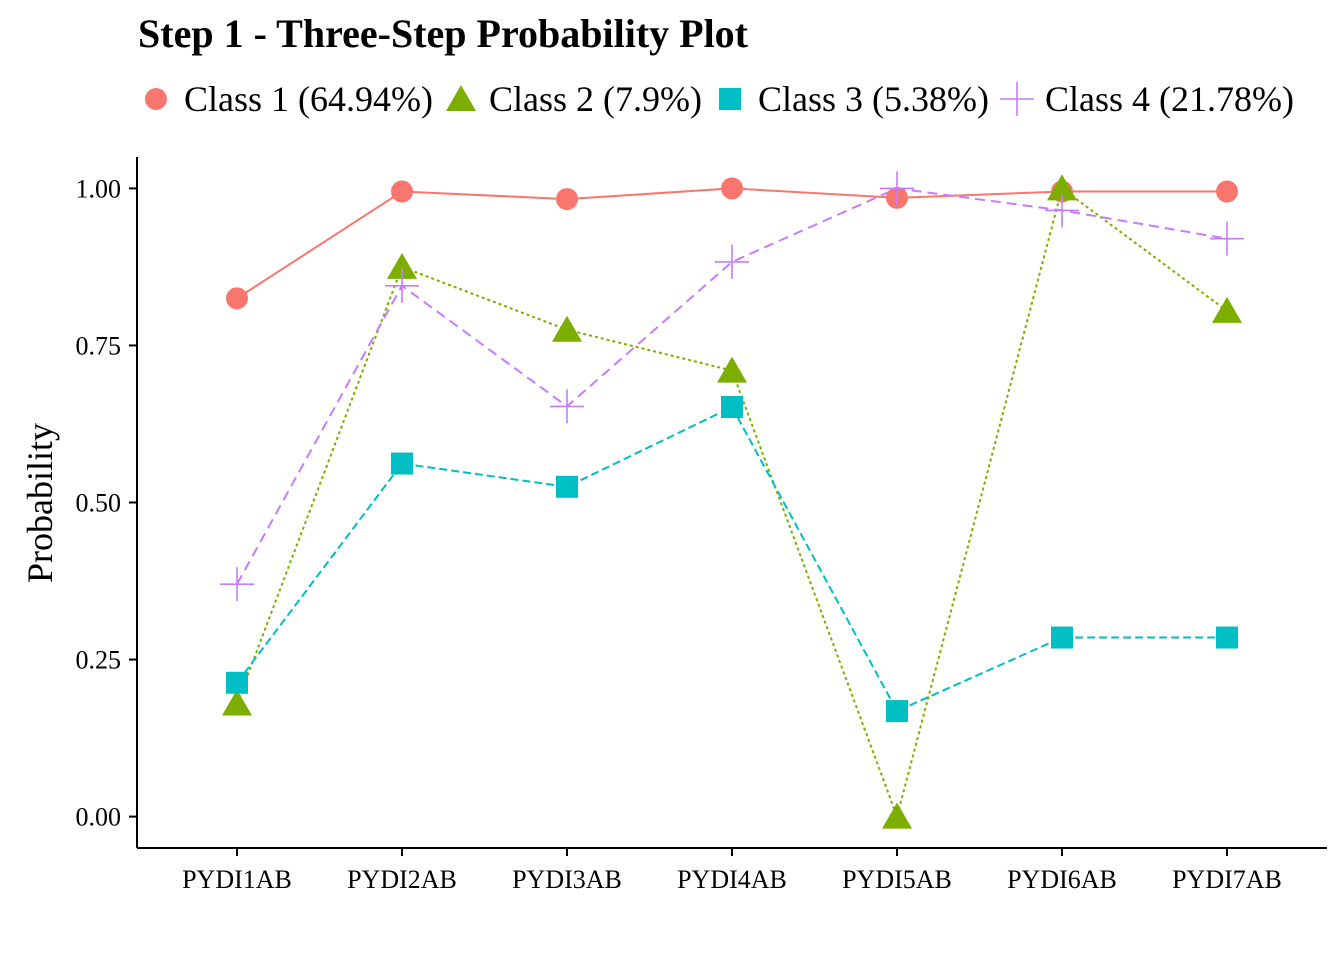 The height and width of the screenshot is (960, 1344). Describe the element at coordinates (99, 503) in the screenshot. I see `y-tick-label: 0.50` at that location.